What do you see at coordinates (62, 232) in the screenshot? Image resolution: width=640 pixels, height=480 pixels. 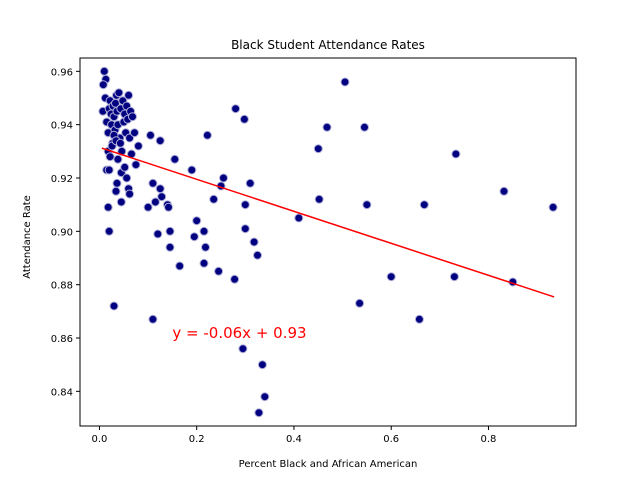 I see `y-tick-label: 0.90` at bounding box center [62, 232].